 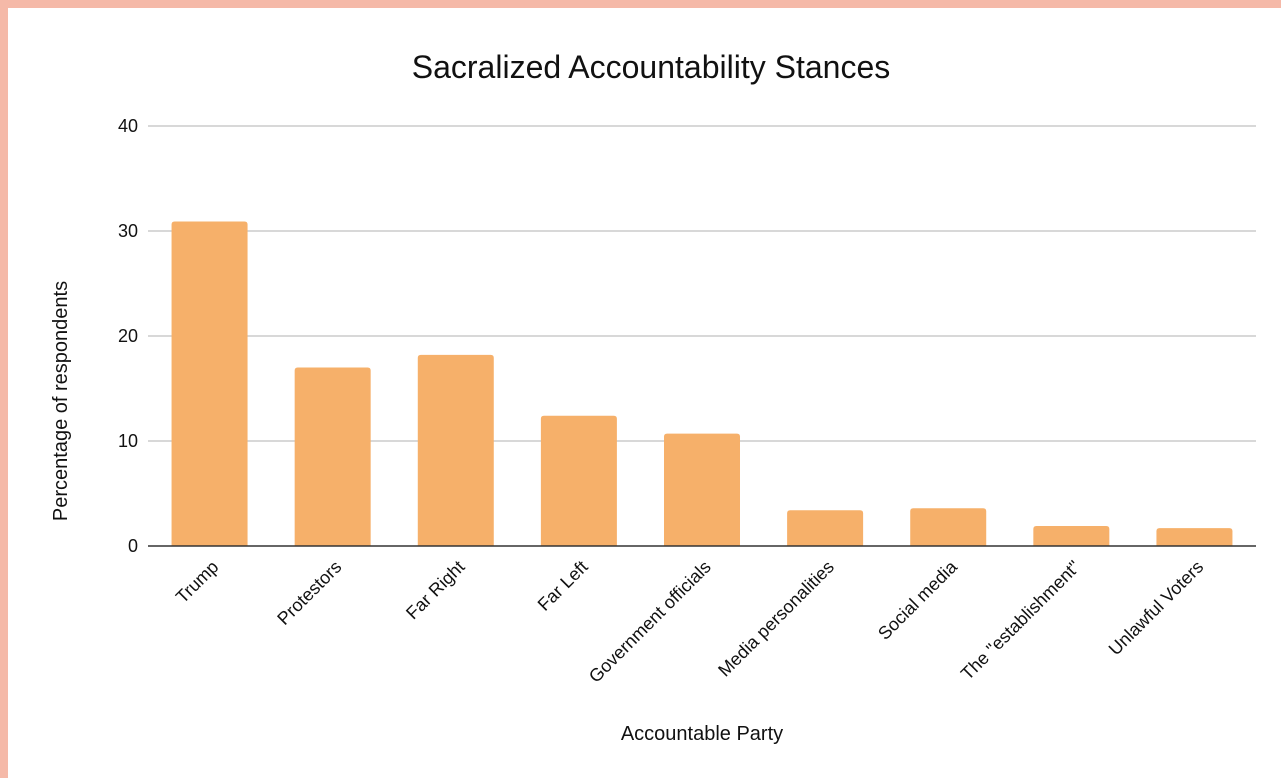 I want to click on x-category-label: The "establishment", so click(x=1020, y=620).